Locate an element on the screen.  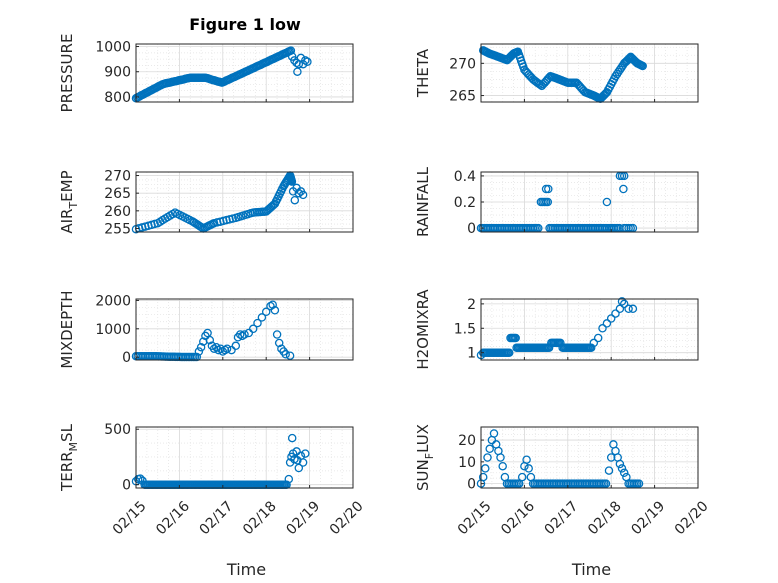
y-axis-label: H2OMIXRA is located at coordinates (423, 329).